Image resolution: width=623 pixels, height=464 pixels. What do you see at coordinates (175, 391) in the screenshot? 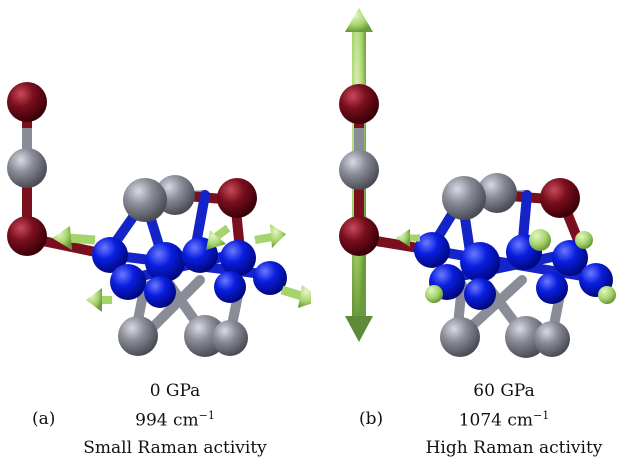
I see `pressure-label: 0 GPa` at bounding box center [175, 391].